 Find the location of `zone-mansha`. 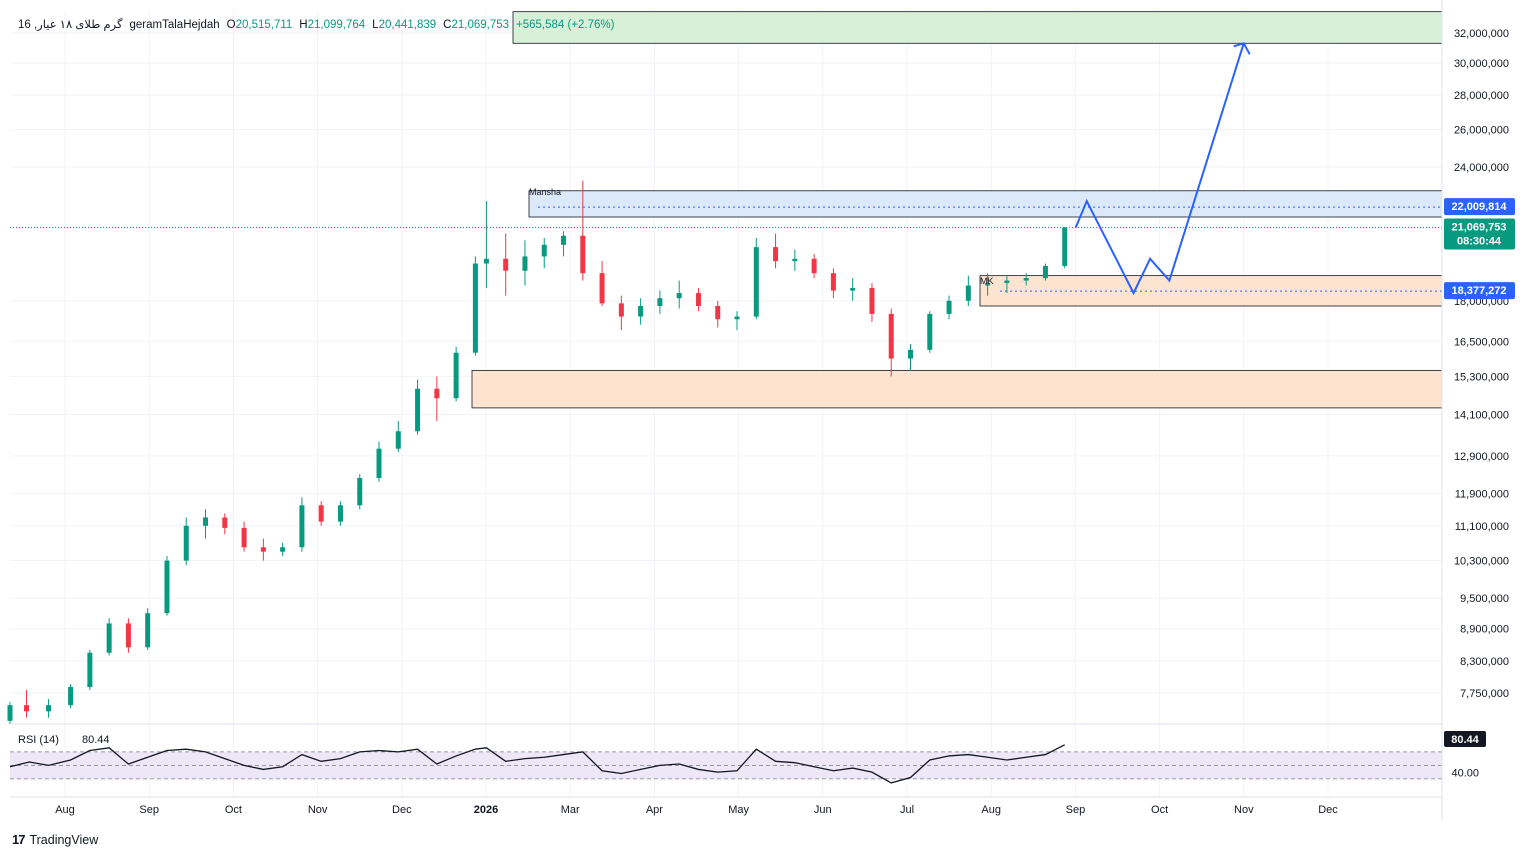

zone-mansha is located at coordinates (985, 204).